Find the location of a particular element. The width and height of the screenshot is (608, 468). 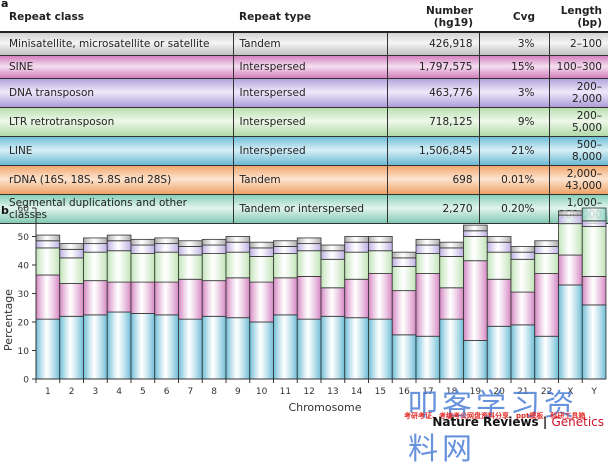

x-tick-label: 11 is located at coordinates (285, 392).